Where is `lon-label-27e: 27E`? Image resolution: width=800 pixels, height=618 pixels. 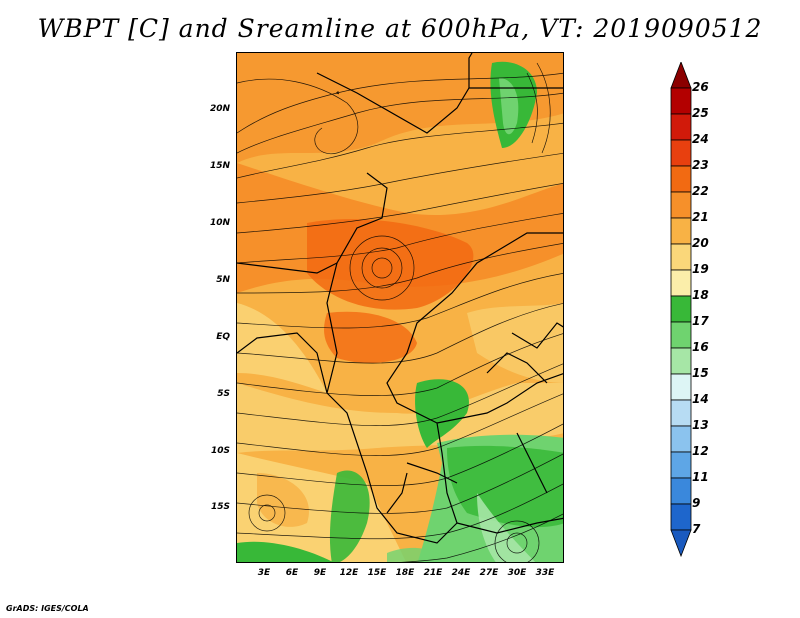
lon-label-27e: 27E is located at coordinates (489, 573).